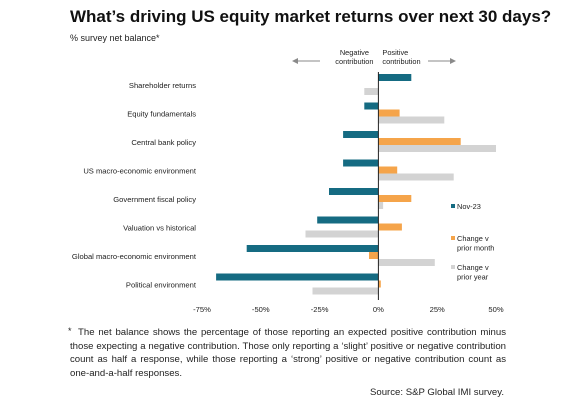 Image resolution: width=570 pixels, height=408 pixels. I want to click on right-arrow-icon, so click(453, 61).